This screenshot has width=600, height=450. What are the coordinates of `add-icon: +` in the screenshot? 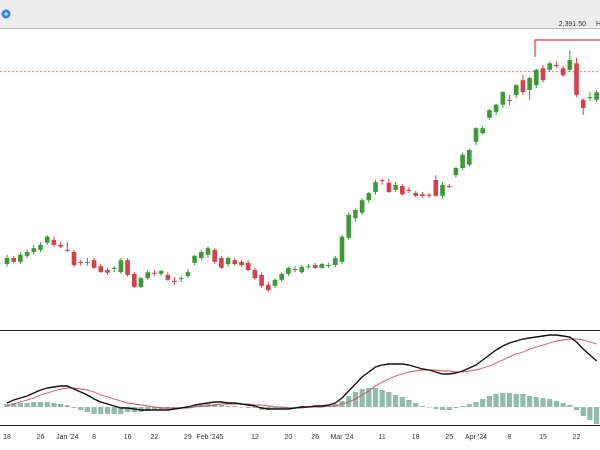 It's located at (6, 14).